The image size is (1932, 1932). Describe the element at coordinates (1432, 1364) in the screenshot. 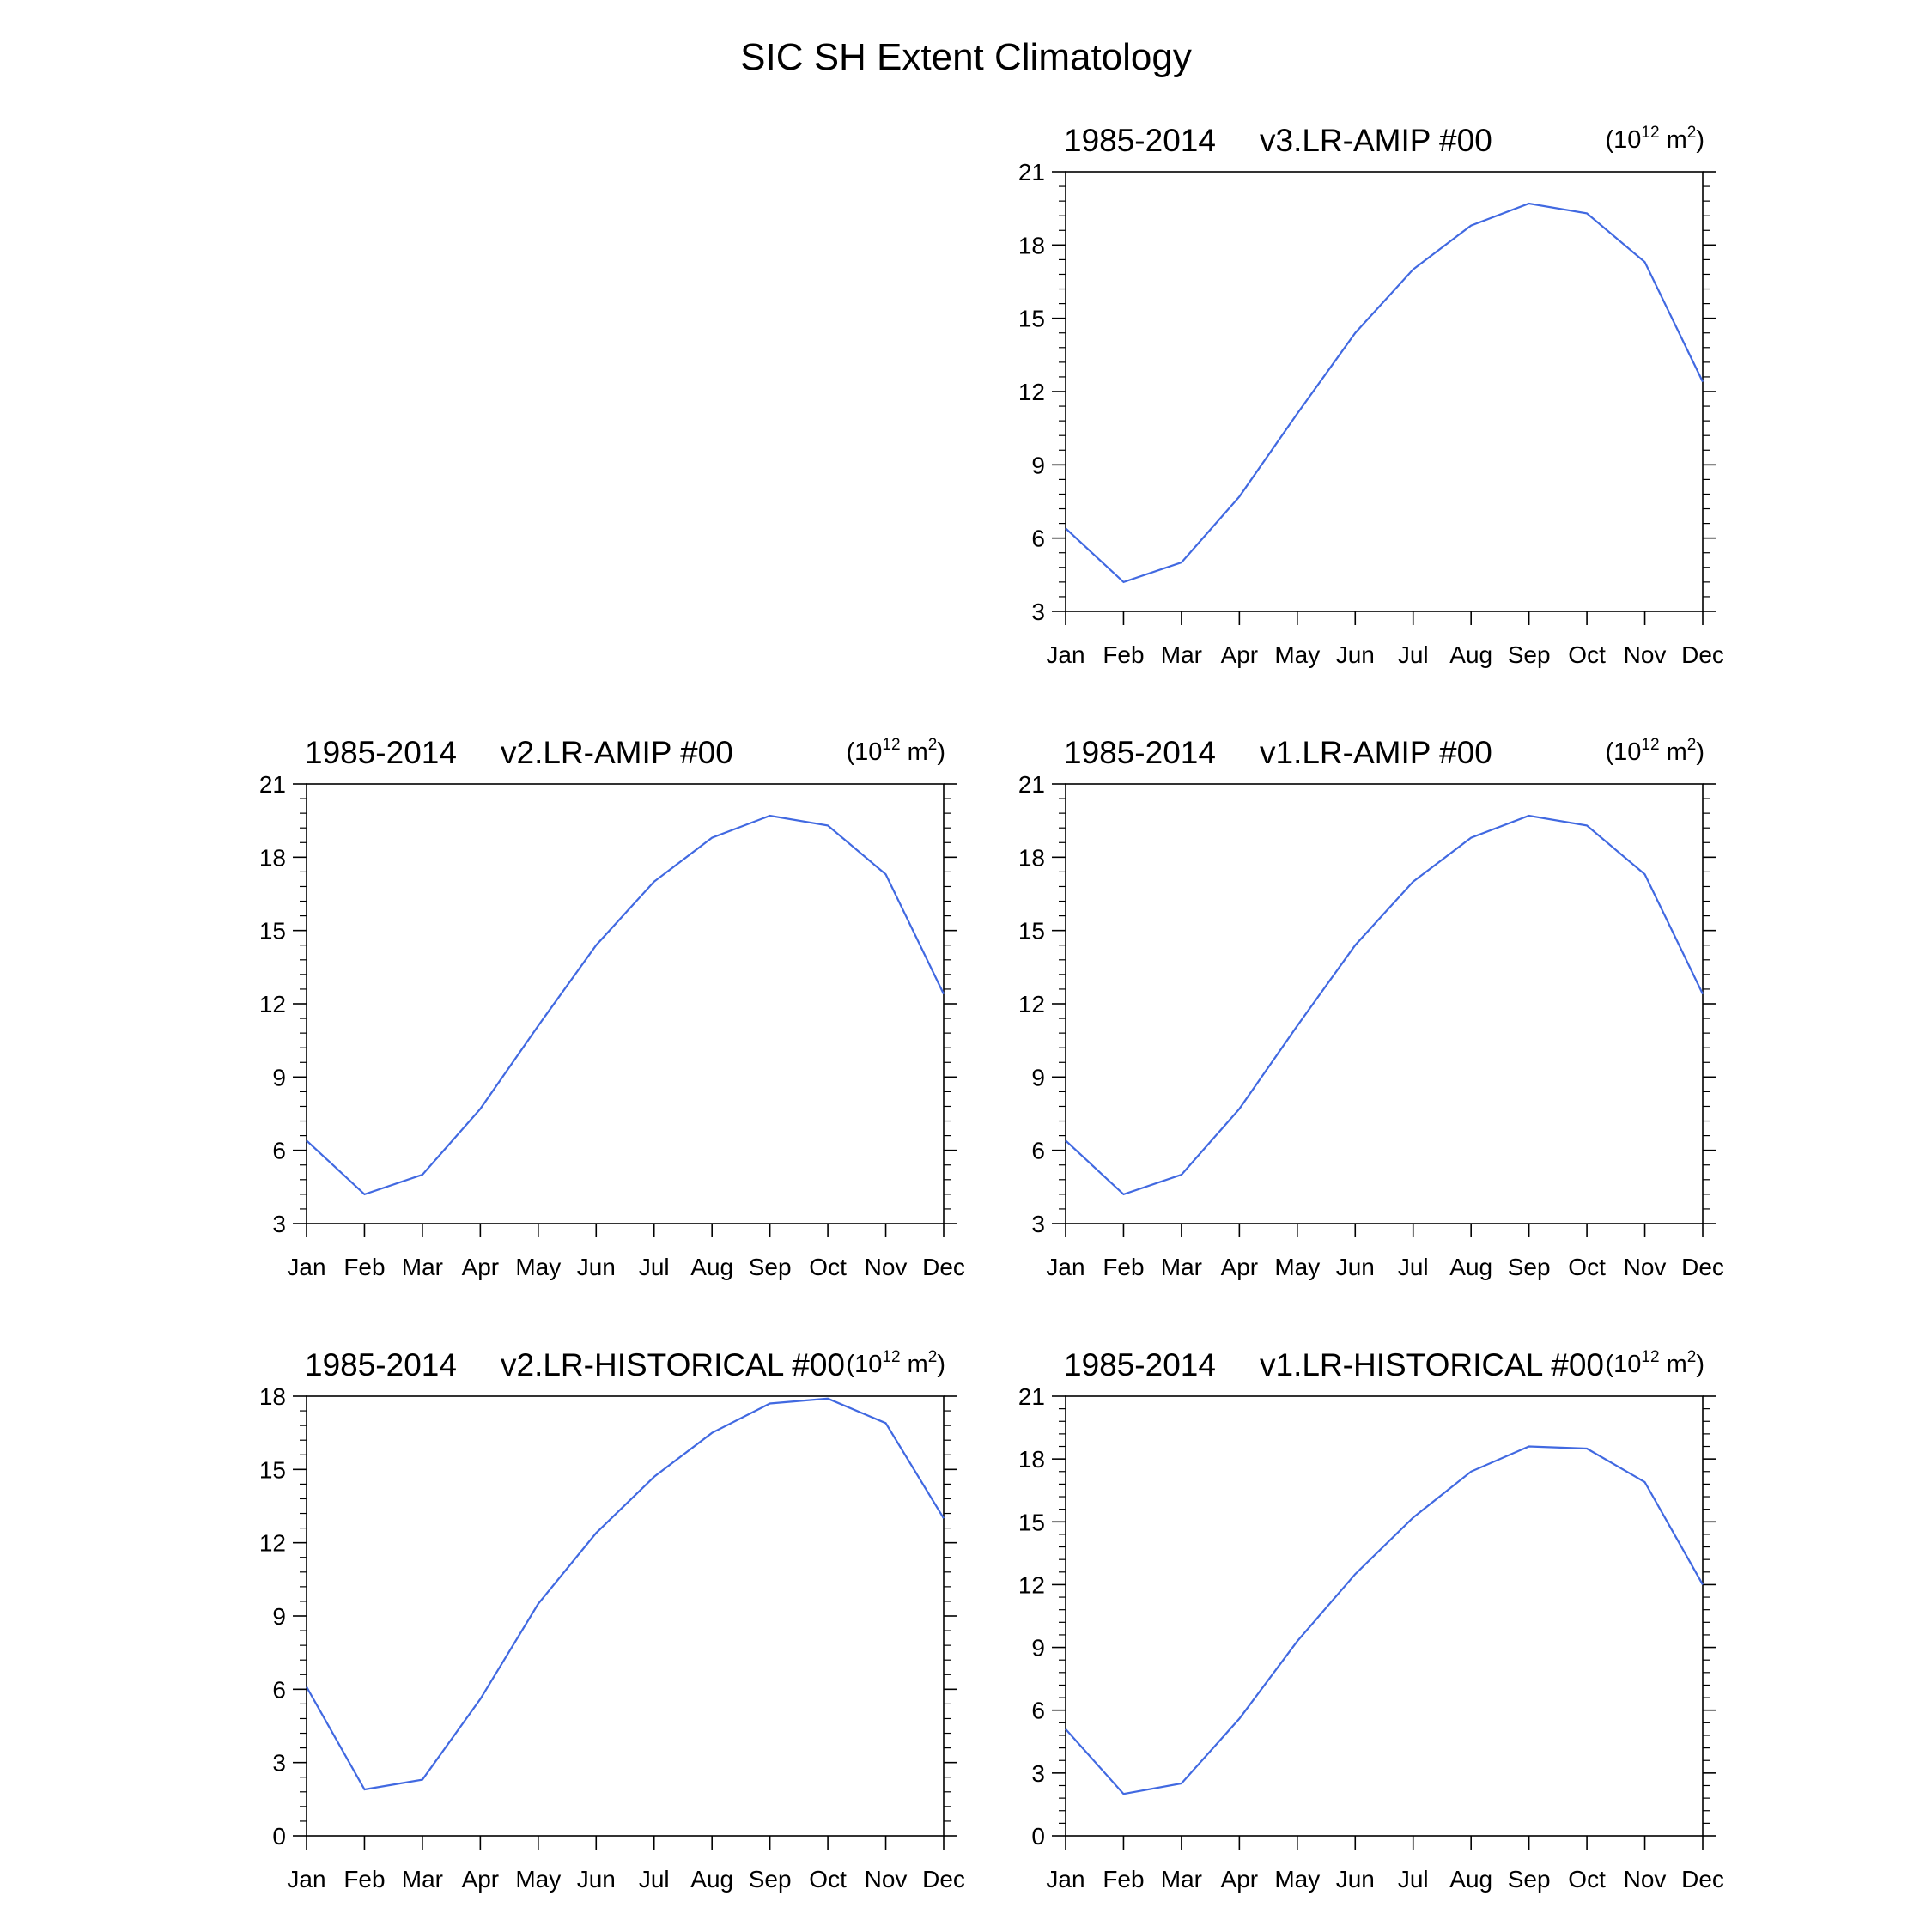

I see `chart-bottom-right-case: v1.LR-HISTORICAL #00` at that location.